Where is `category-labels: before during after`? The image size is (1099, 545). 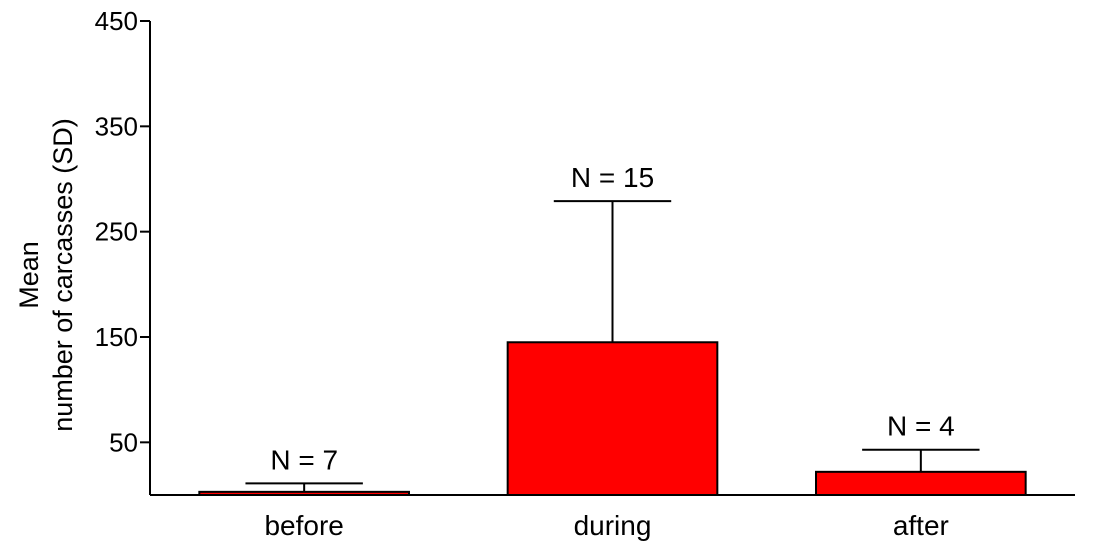
category-labels: before during after is located at coordinates (606, 525).